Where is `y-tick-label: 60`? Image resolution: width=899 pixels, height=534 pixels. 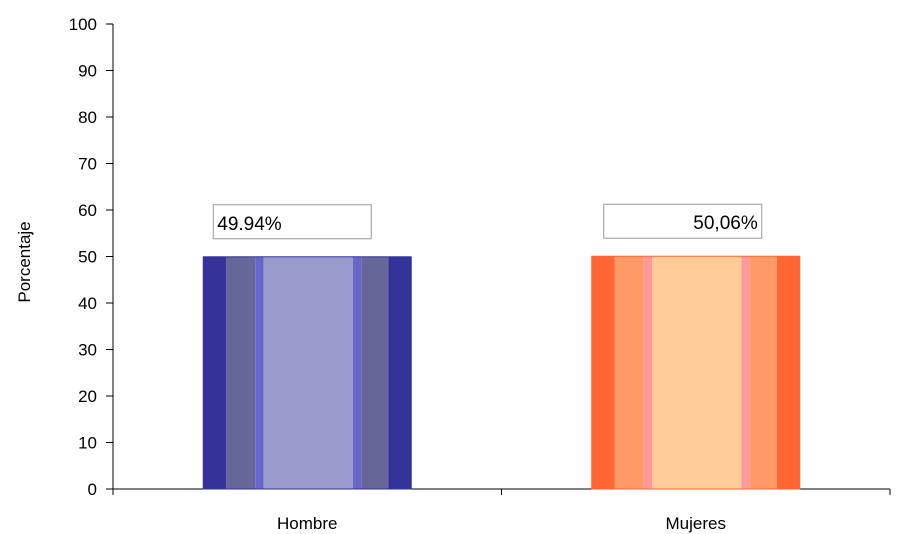
y-tick-label: 60 is located at coordinates (87, 210).